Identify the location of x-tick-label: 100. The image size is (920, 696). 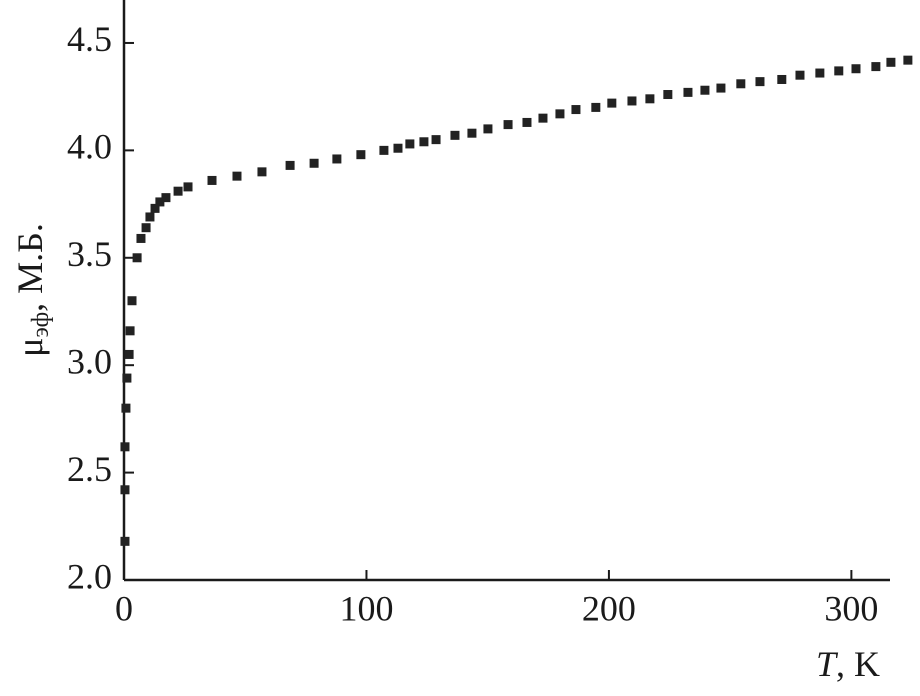
(366, 608).